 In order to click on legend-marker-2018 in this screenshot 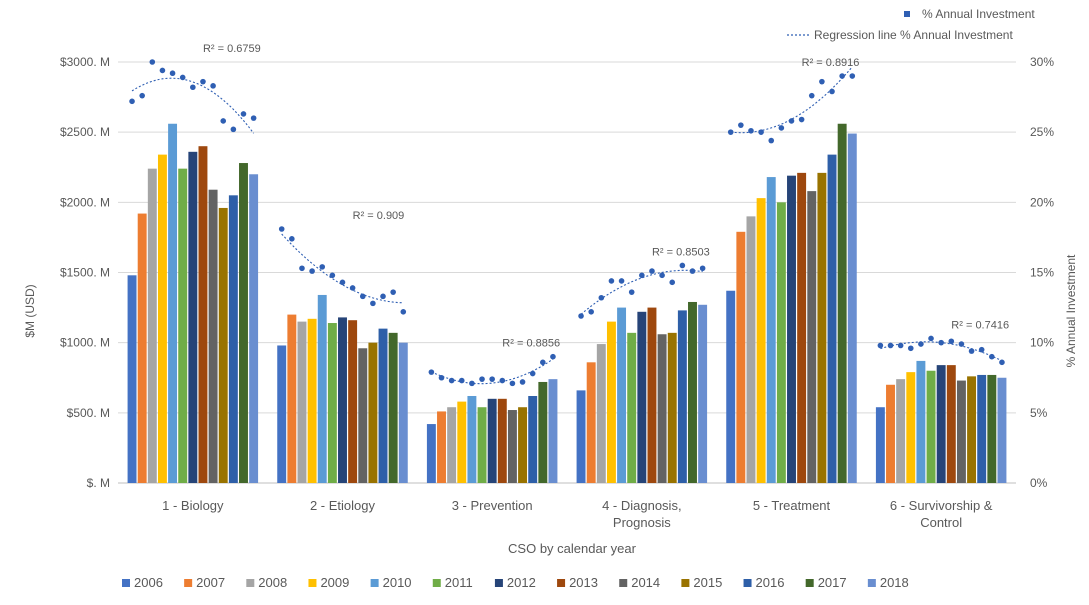, I will do `click(871, 583)`.